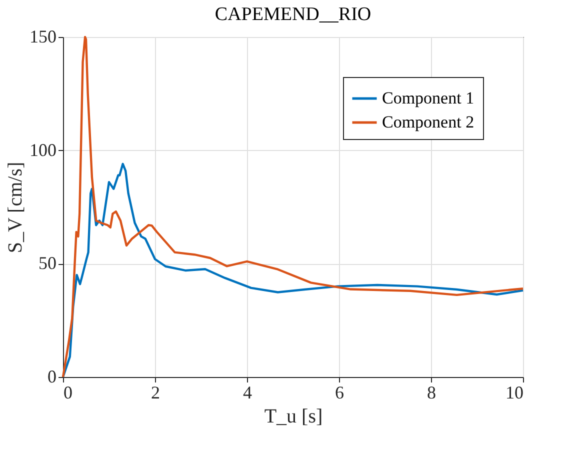 The image size is (583, 457). I want to click on chart-title: CAPEMEND__RIO, so click(293, 14).